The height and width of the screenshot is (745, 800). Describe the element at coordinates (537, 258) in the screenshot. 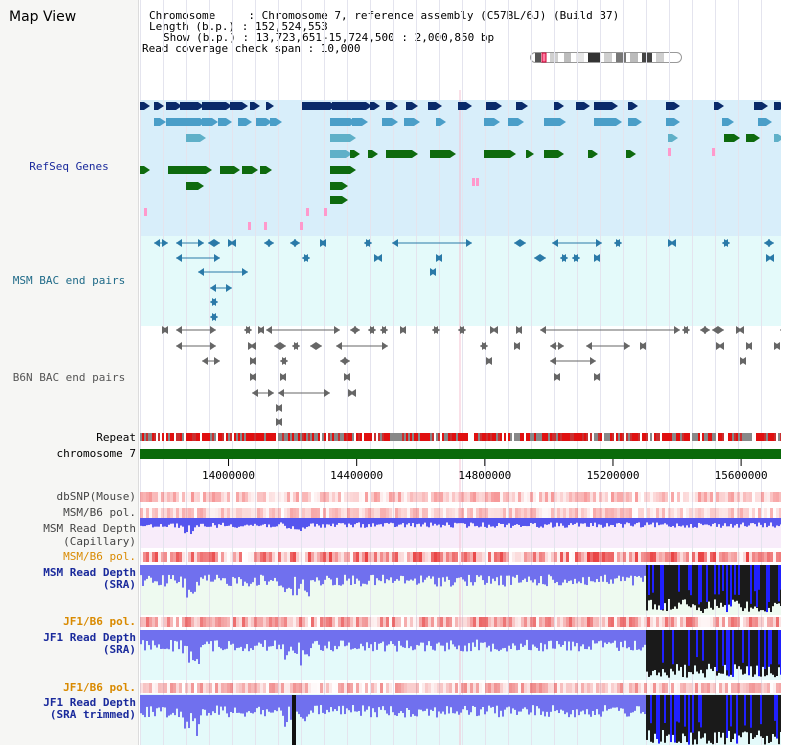

I see `msm-bac-pair-end` at that location.